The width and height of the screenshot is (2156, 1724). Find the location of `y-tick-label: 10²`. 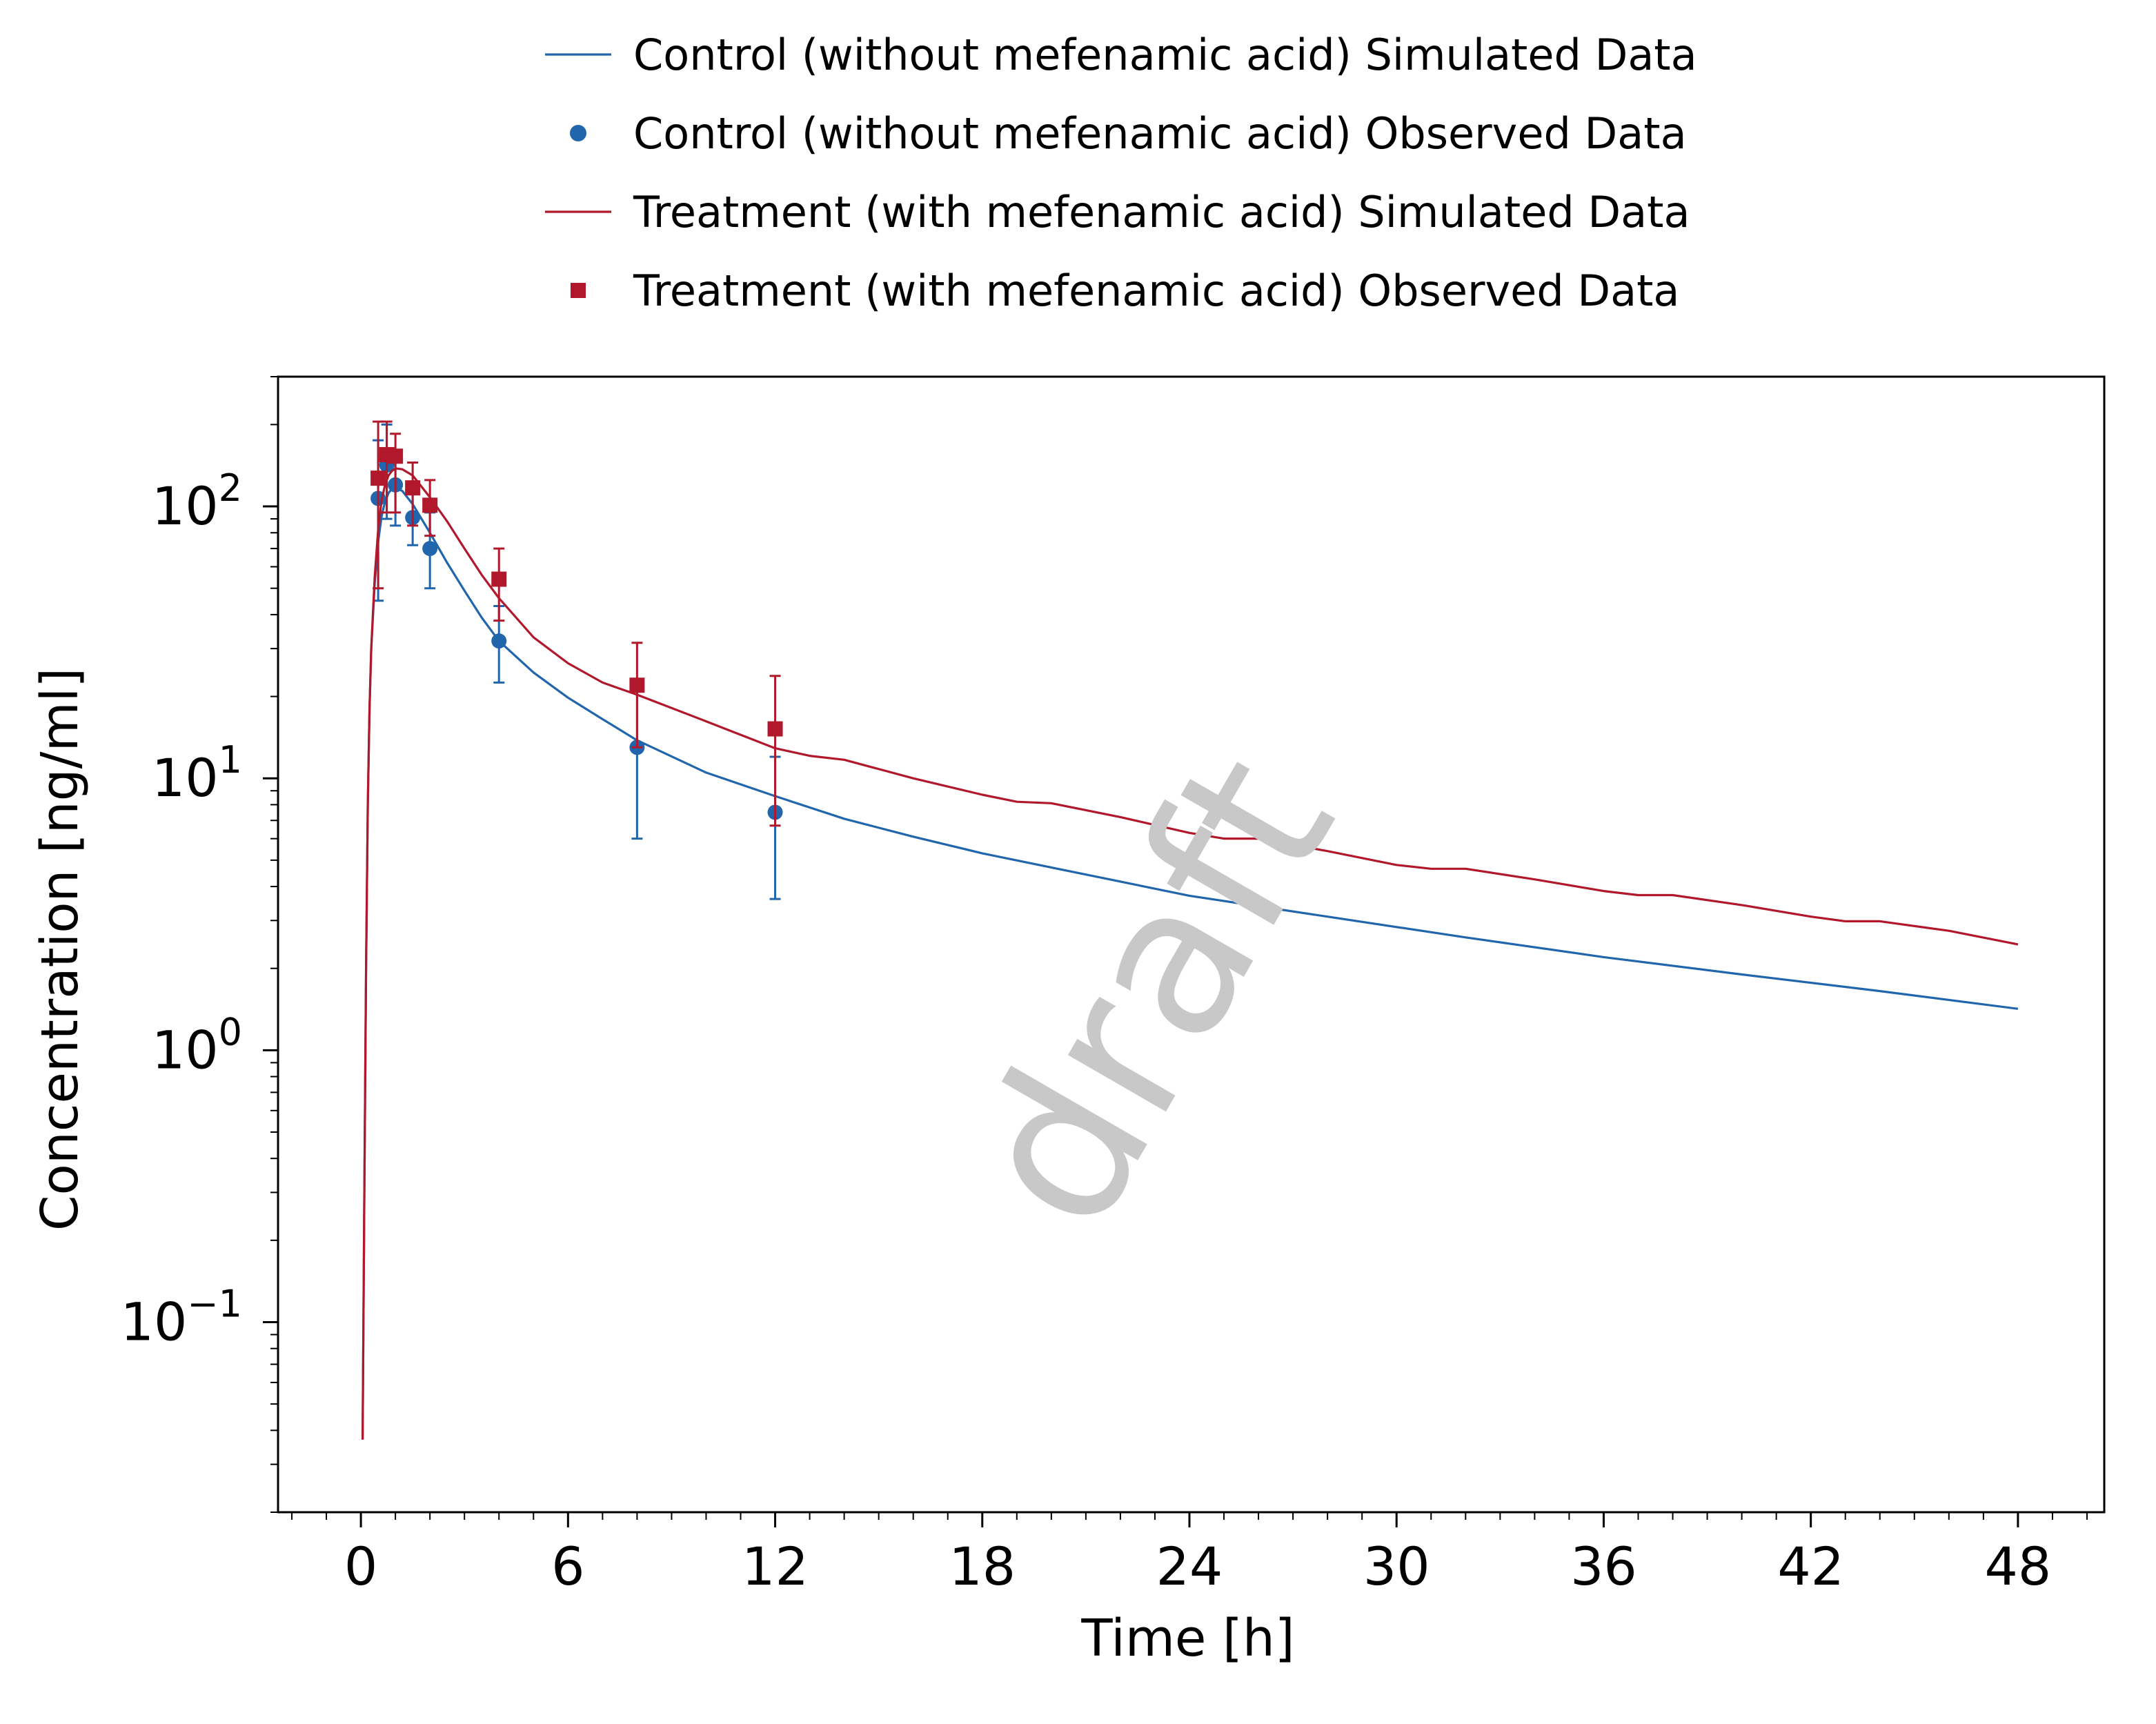

y-tick-label: 10² is located at coordinates (197, 501).